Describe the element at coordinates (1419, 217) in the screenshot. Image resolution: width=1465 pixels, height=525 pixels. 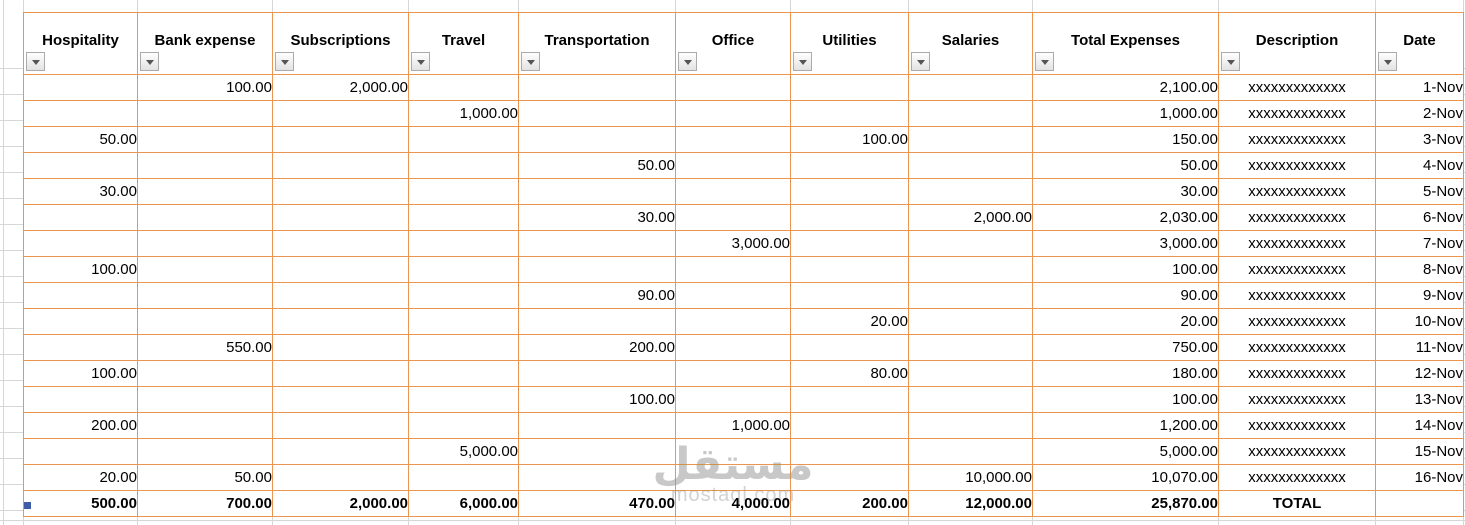
I see `cell-date: 6-Nov` at that location.